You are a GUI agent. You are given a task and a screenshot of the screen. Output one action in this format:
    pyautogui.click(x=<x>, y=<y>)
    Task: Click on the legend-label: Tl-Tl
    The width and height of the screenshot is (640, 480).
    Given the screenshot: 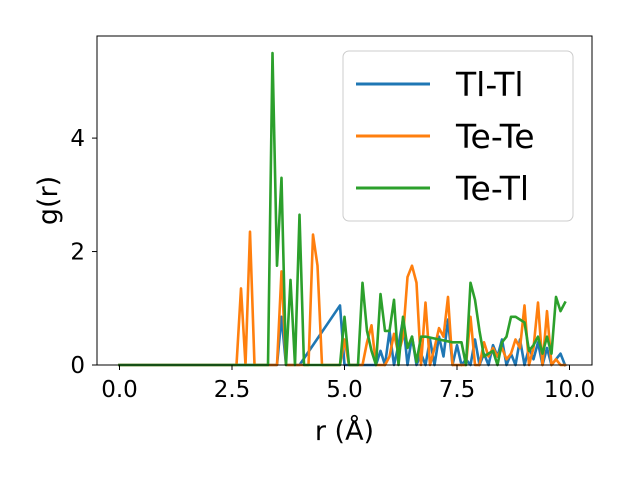 What is the action you would take?
    pyautogui.click(x=489, y=84)
    